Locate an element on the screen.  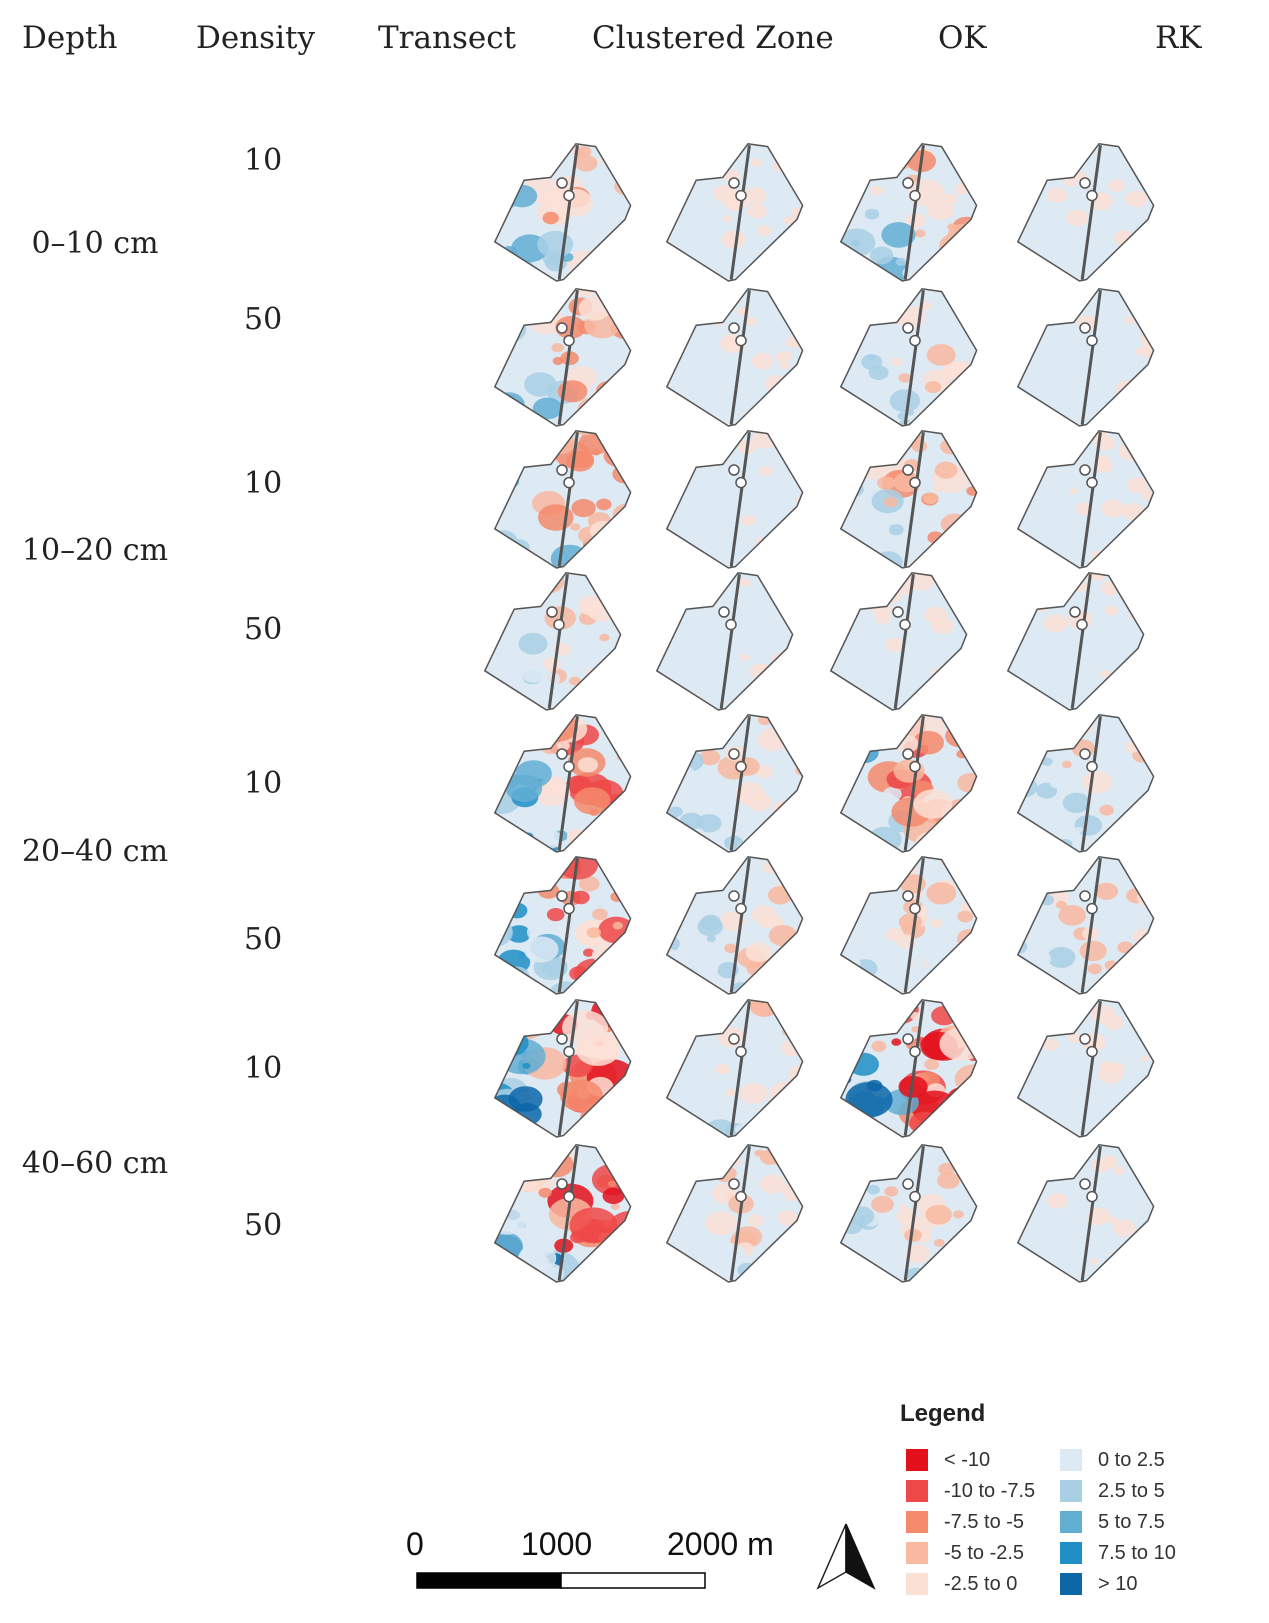
legend-item: -5 to -2.5 is located at coordinates (965, 1553).